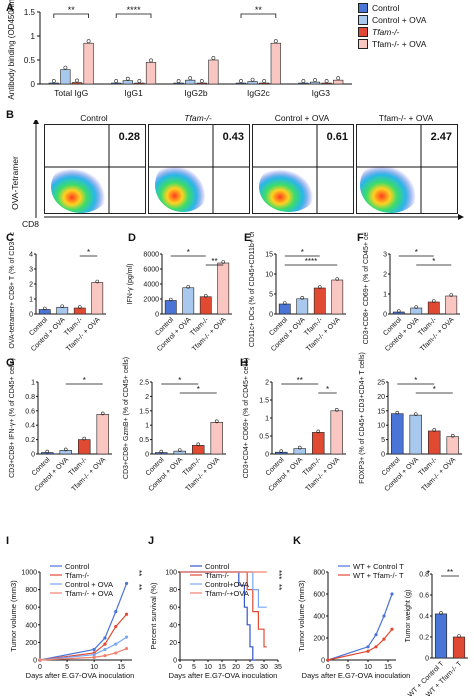 Image resolution: width=474 pixels, height=696 pixels. Describe the element at coordinates (173, 590) in the screenshot. I see `y-tick-label: 80` at that location.